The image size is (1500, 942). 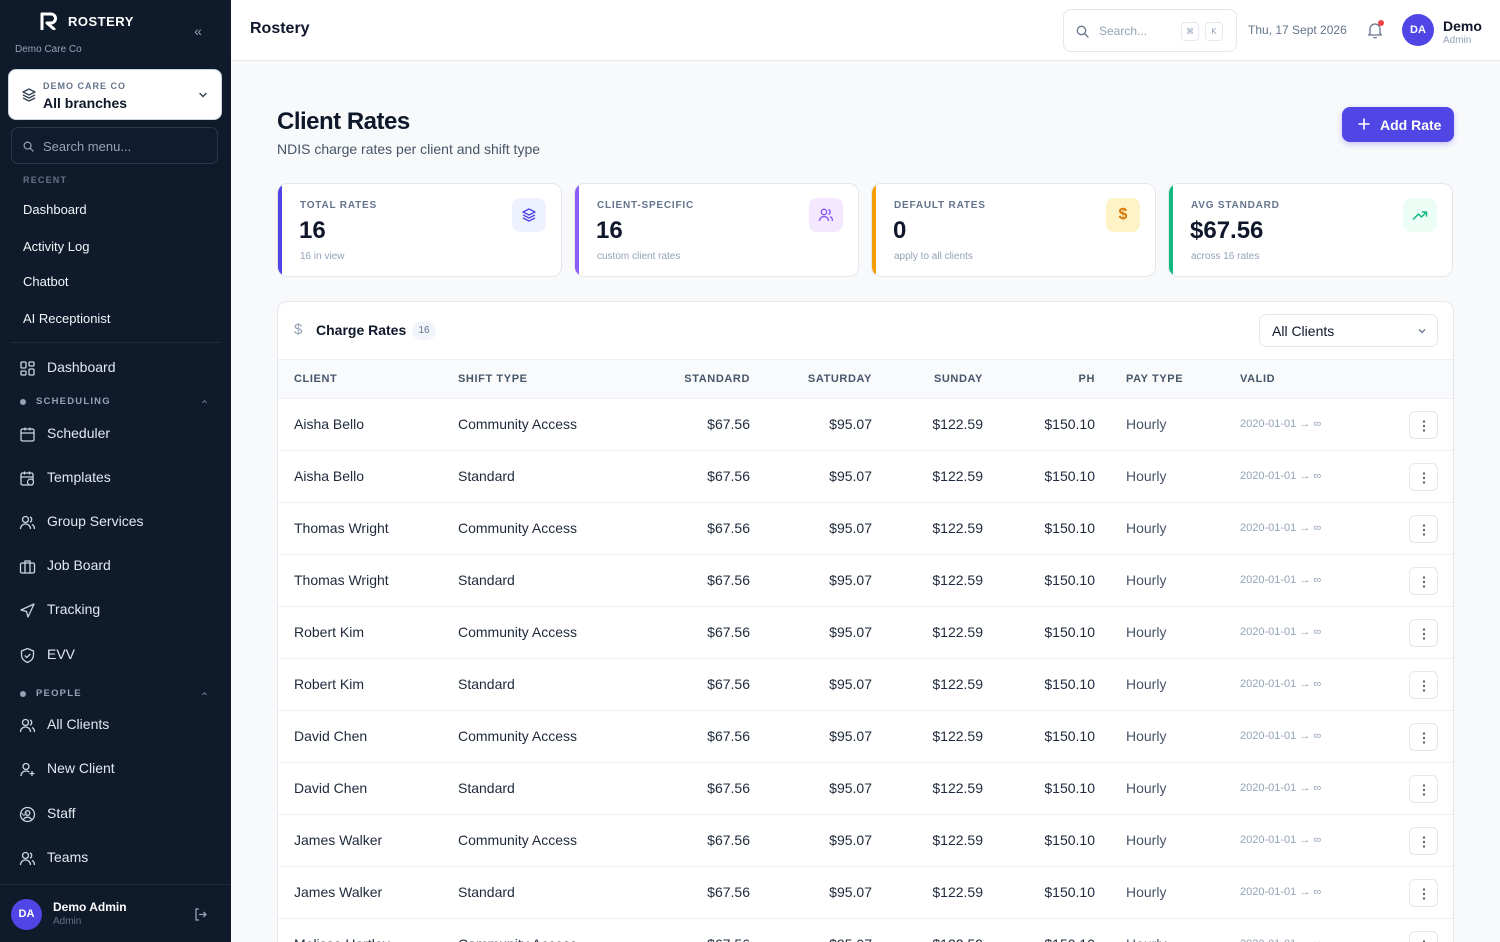 I want to click on collapse-sidebar-icon: «, so click(x=198, y=31).